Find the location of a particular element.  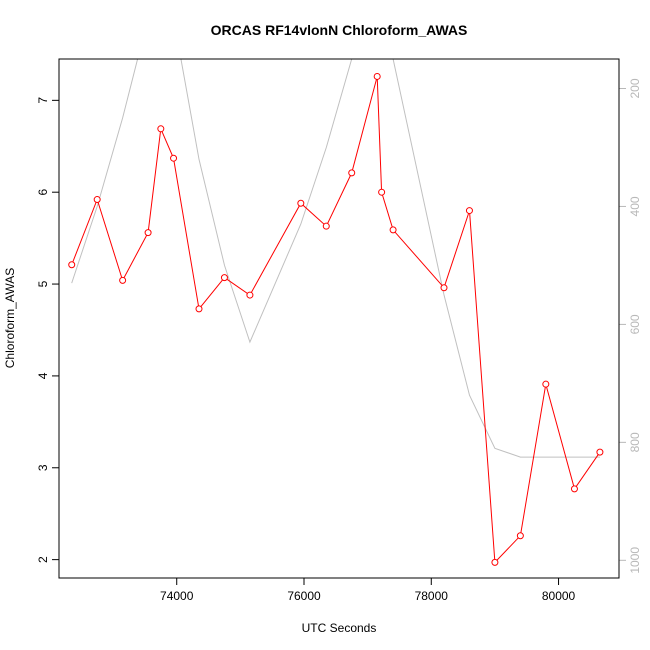

y-tick-label: 2 is located at coordinates (43, 559).